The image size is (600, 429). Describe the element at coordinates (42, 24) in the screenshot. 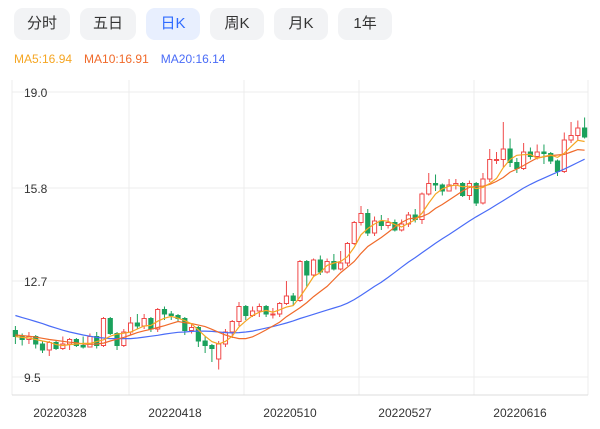

I see `tab-0: 分时` at that location.